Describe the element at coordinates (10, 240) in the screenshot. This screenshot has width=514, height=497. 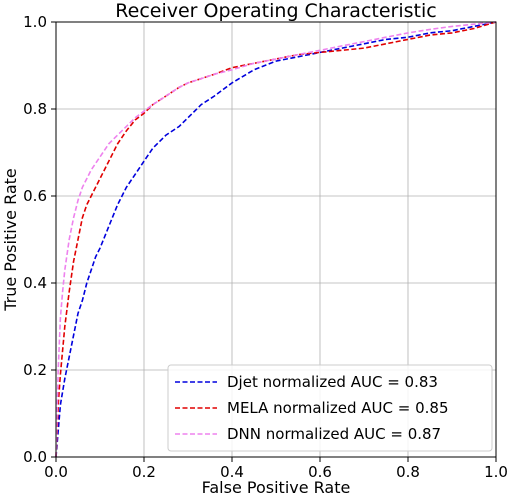
I see `y-axis-label: True Positive Rate` at that location.